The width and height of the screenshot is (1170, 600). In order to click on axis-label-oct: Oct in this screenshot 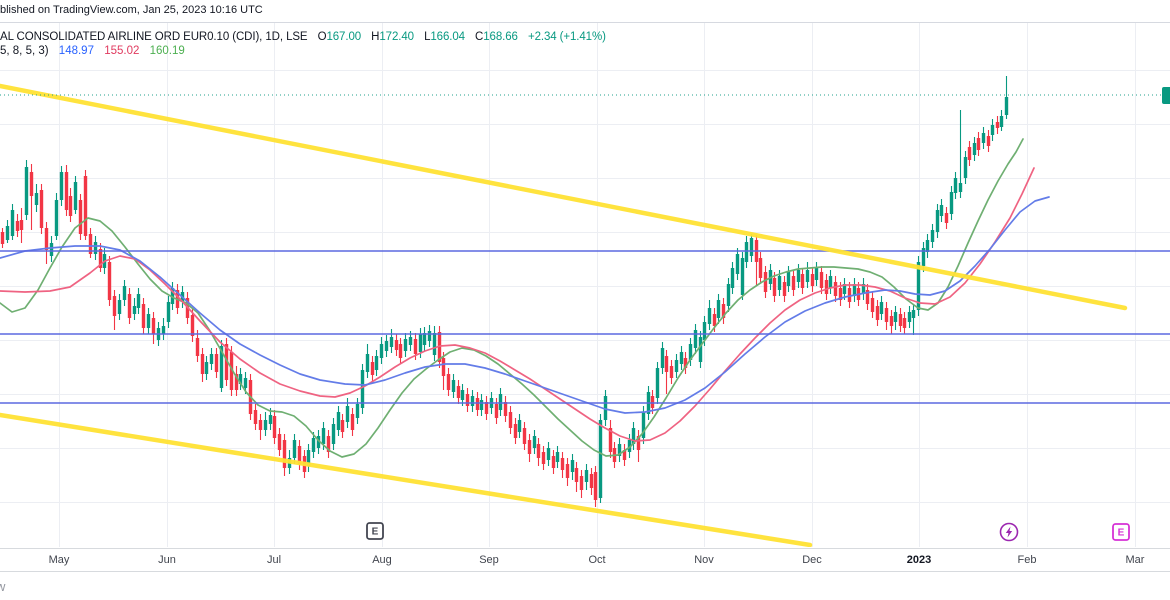, I will do `click(597, 560)`.